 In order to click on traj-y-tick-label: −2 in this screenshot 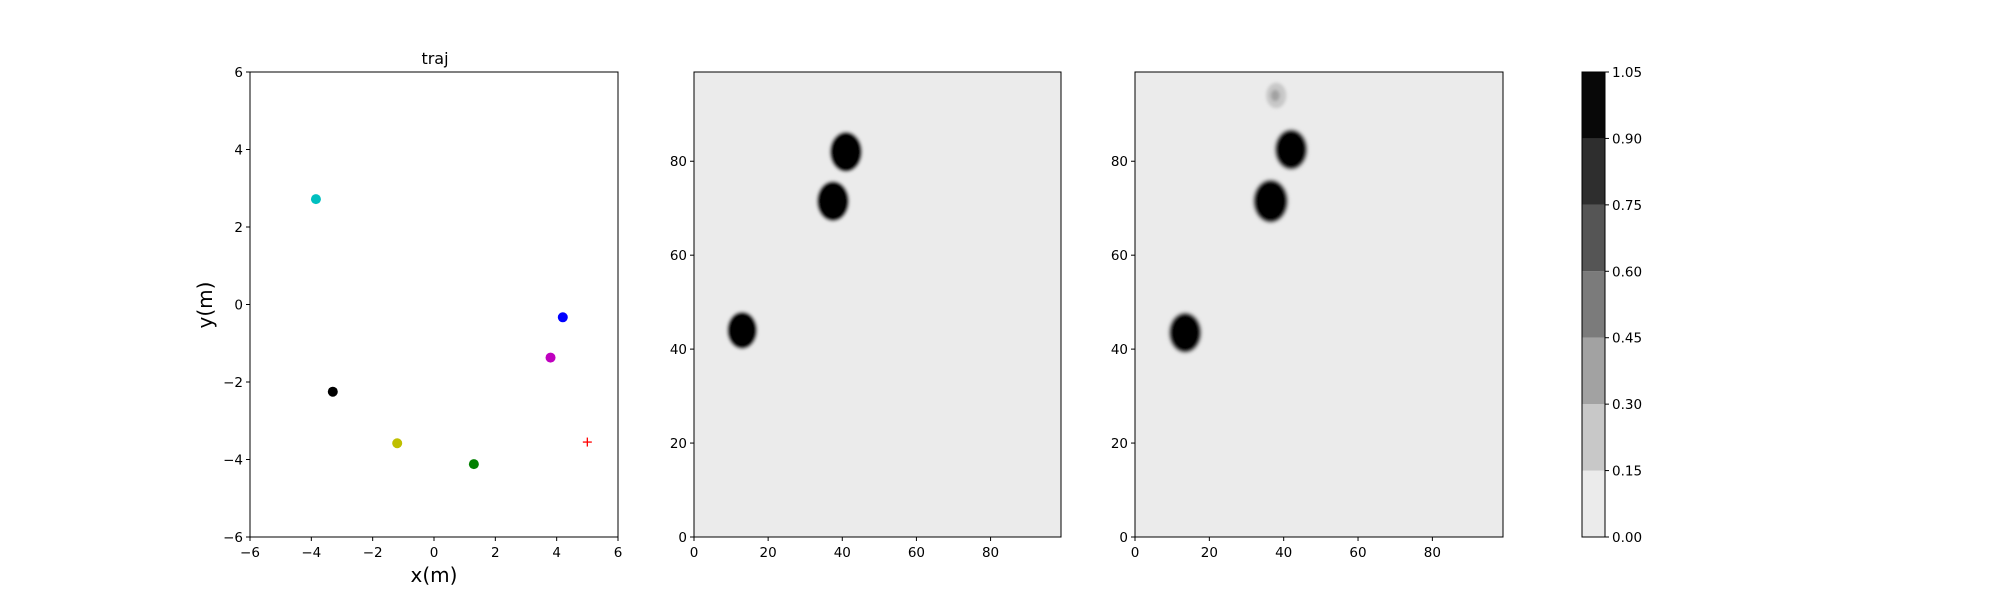, I will do `click(233, 383)`.